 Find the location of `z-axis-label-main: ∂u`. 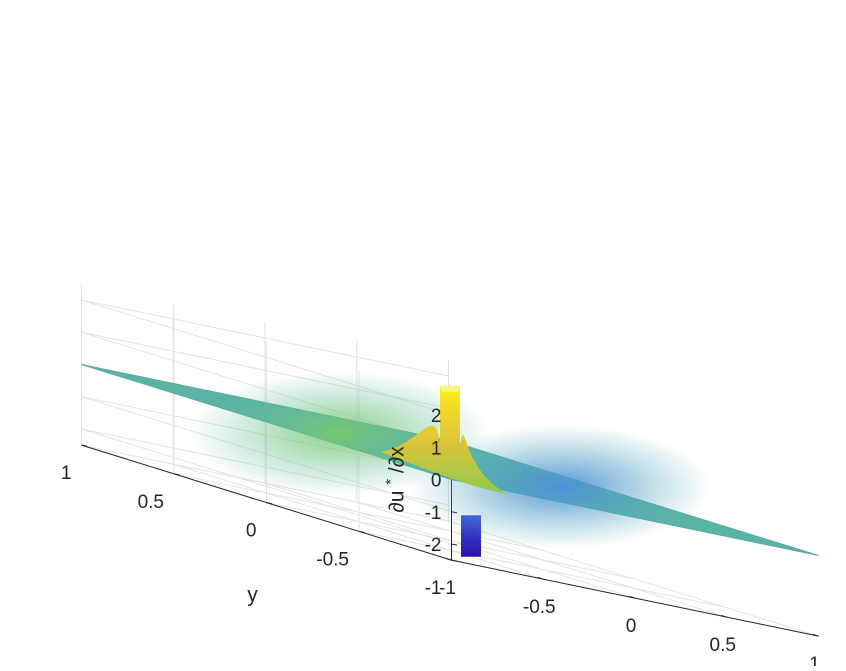

z-axis-label-main: ∂u is located at coordinates (397, 502).